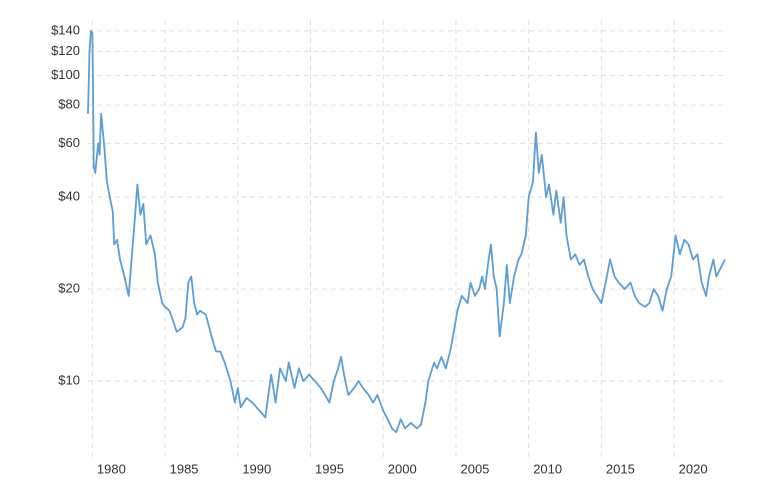  I want to click on x-tick-label: 2015, so click(620, 468).